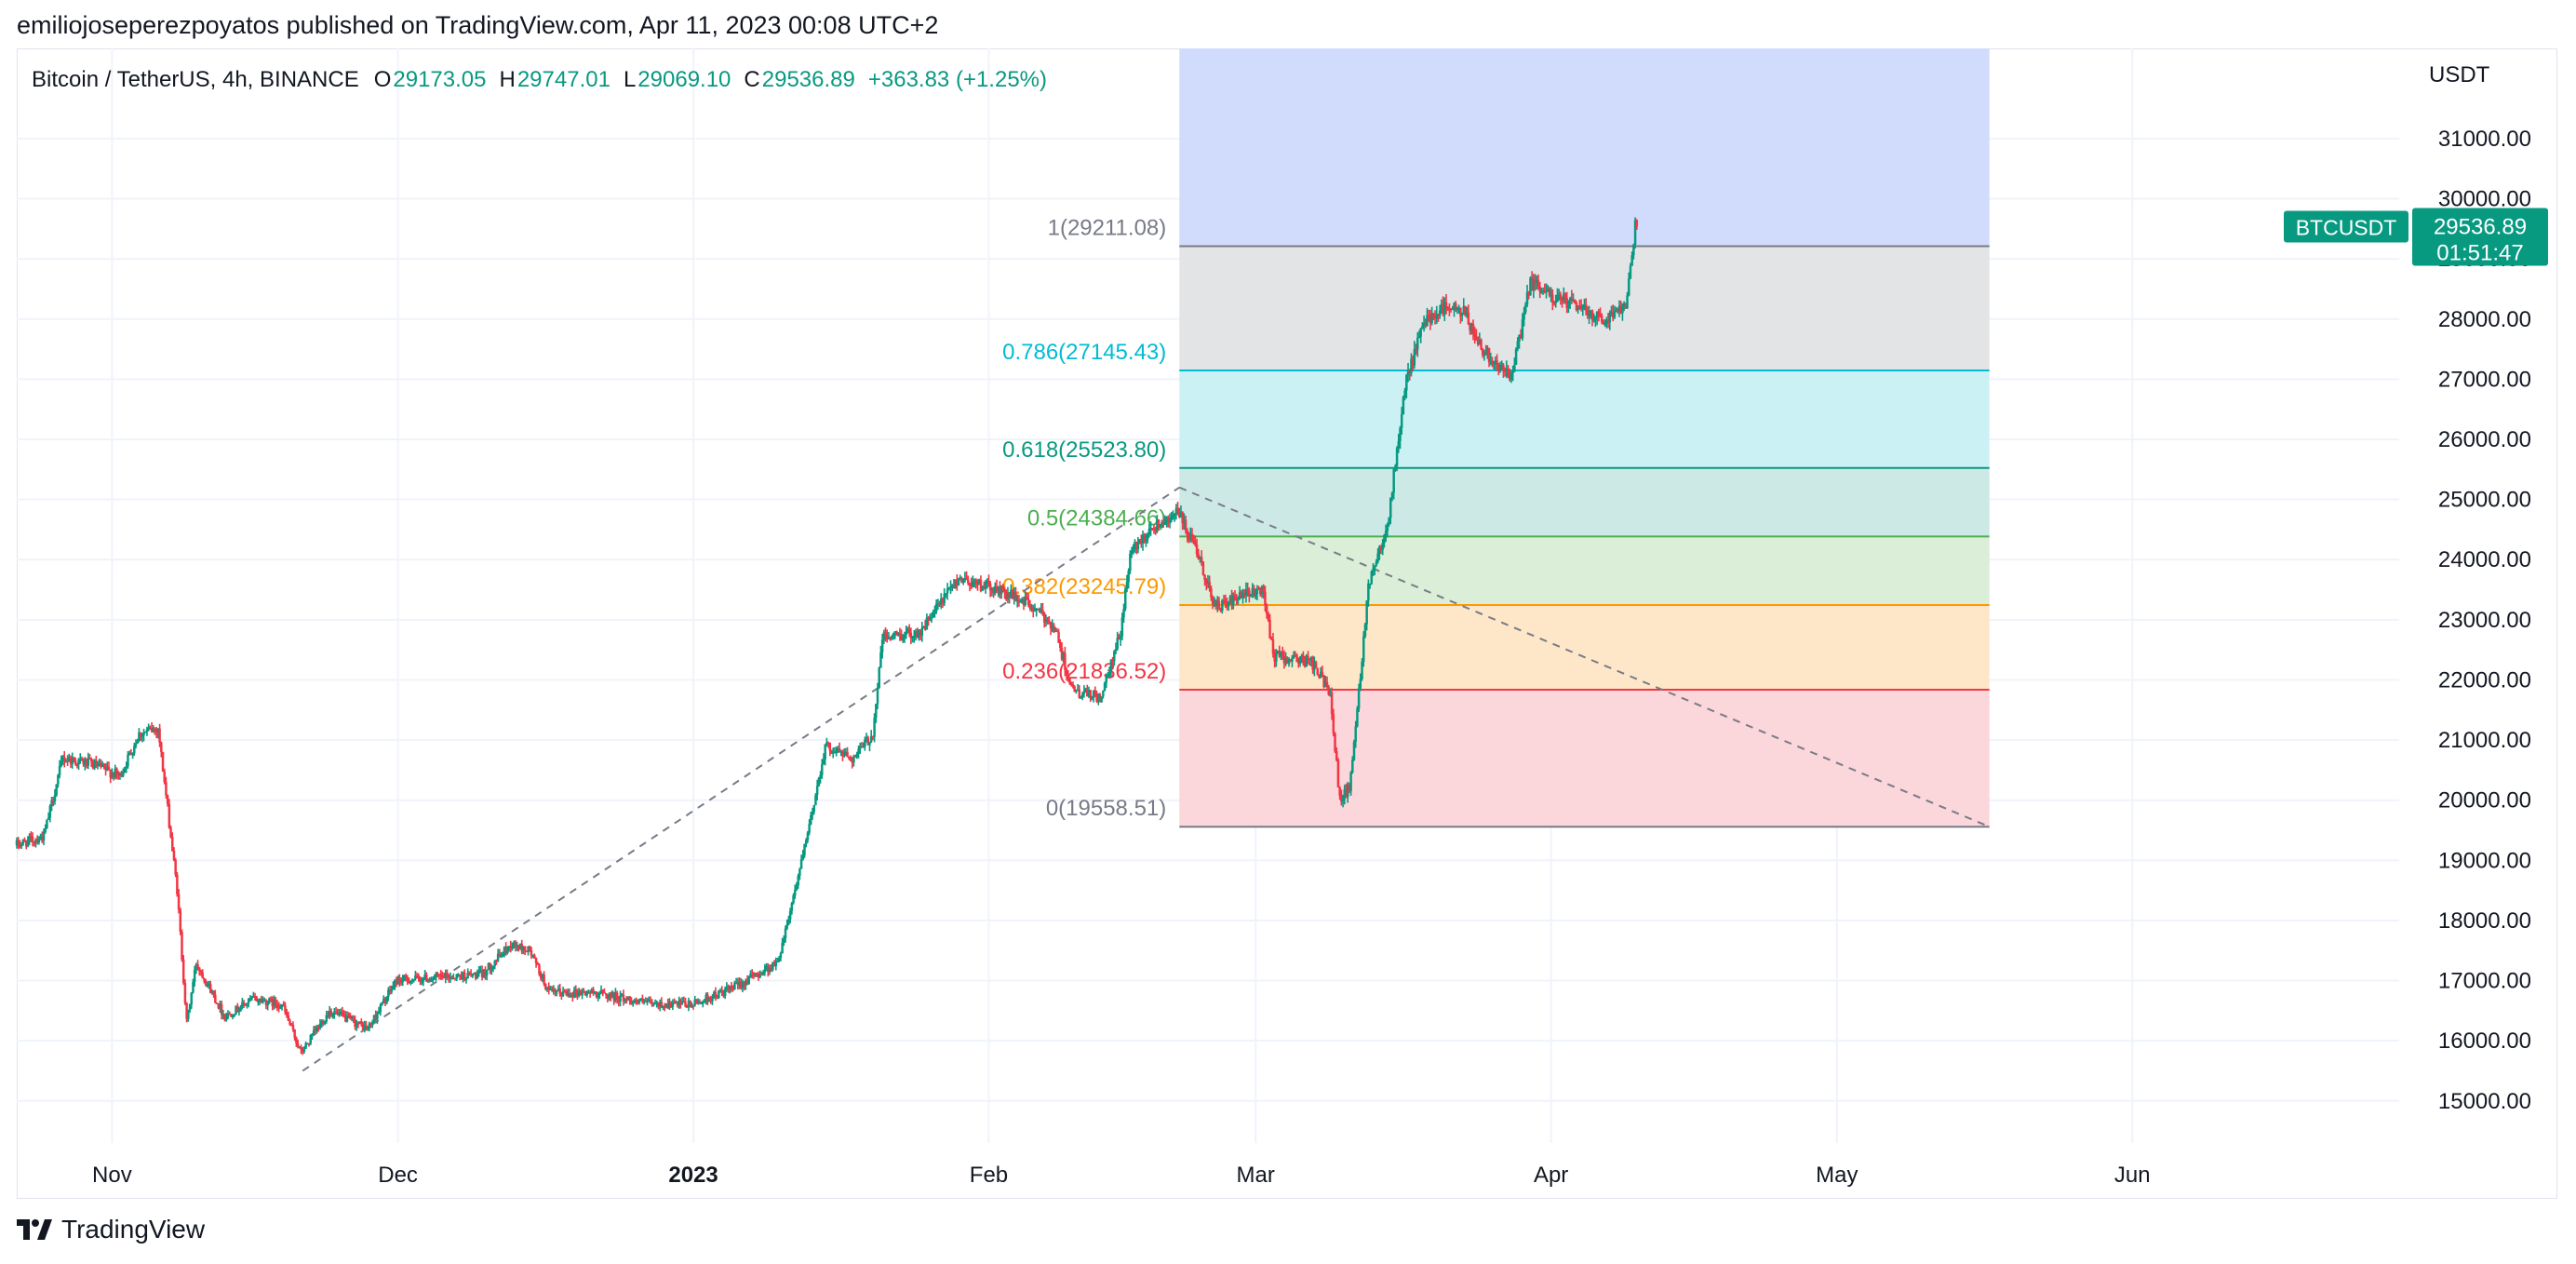 The image size is (2576, 1264). Describe the element at coordinates (630, 79) in the screenshot. I see `legend-l-label: L` at that location.